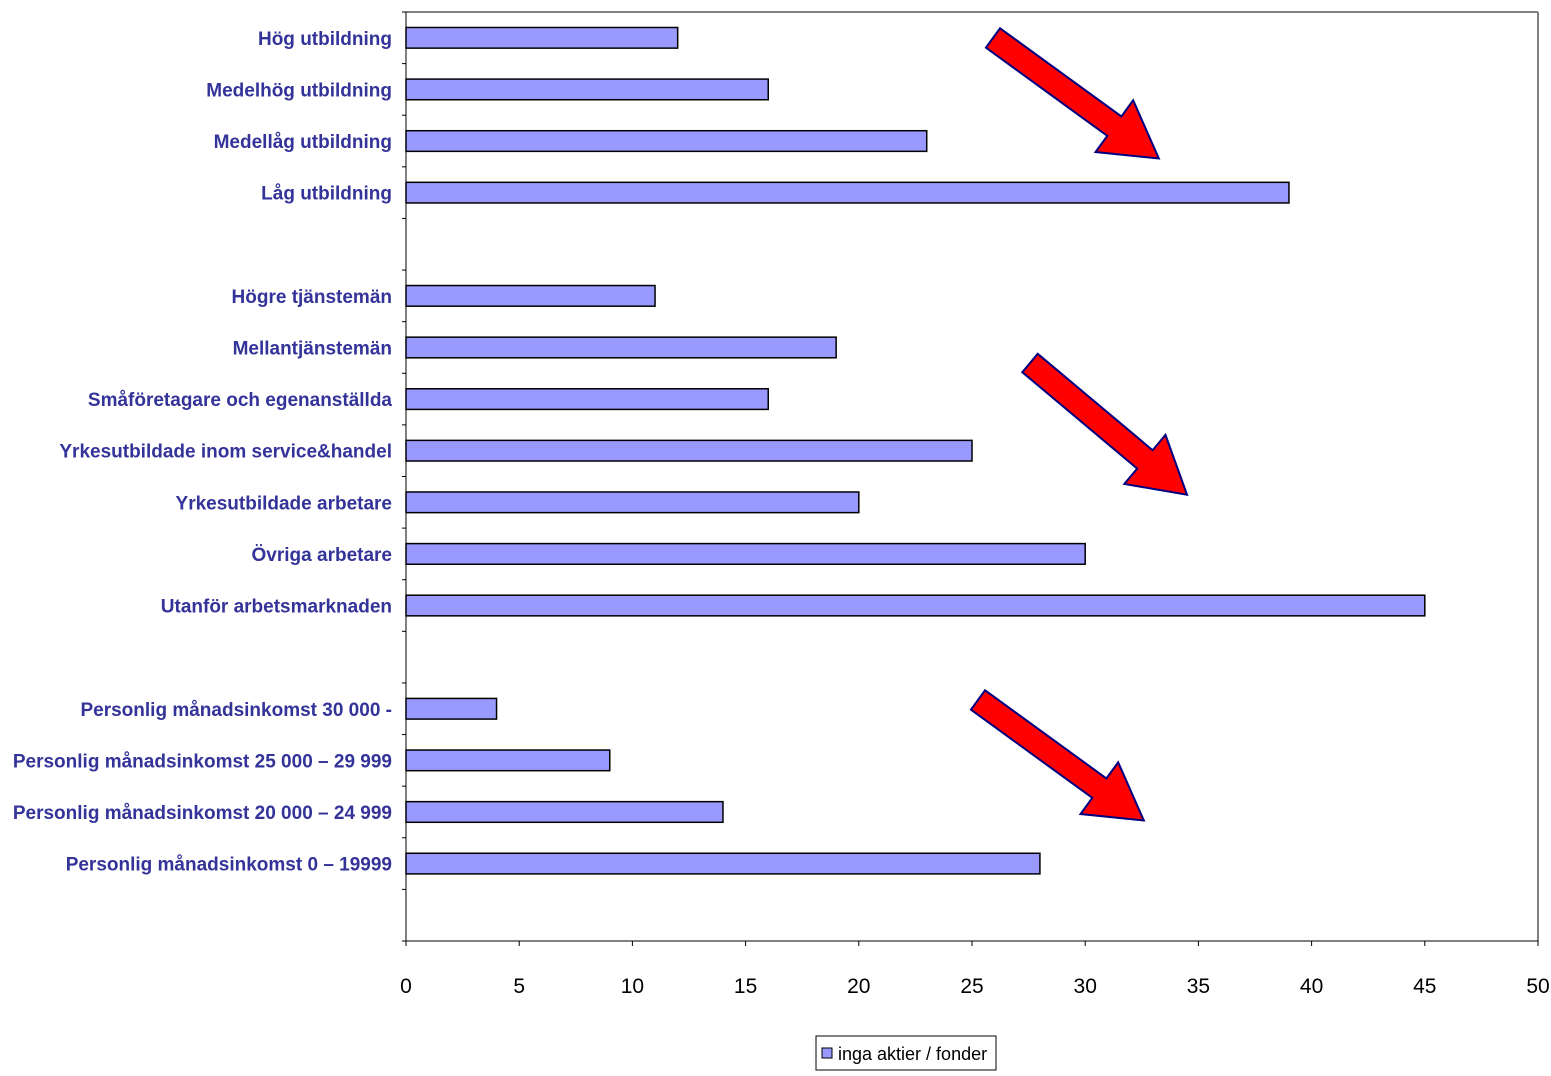 The width and height of the screenshot is (1551, 1076). What do you see at coordinates (827, 1053) in the screenshot?
I see `legend-swatch` at bounding box center [827, 1053].